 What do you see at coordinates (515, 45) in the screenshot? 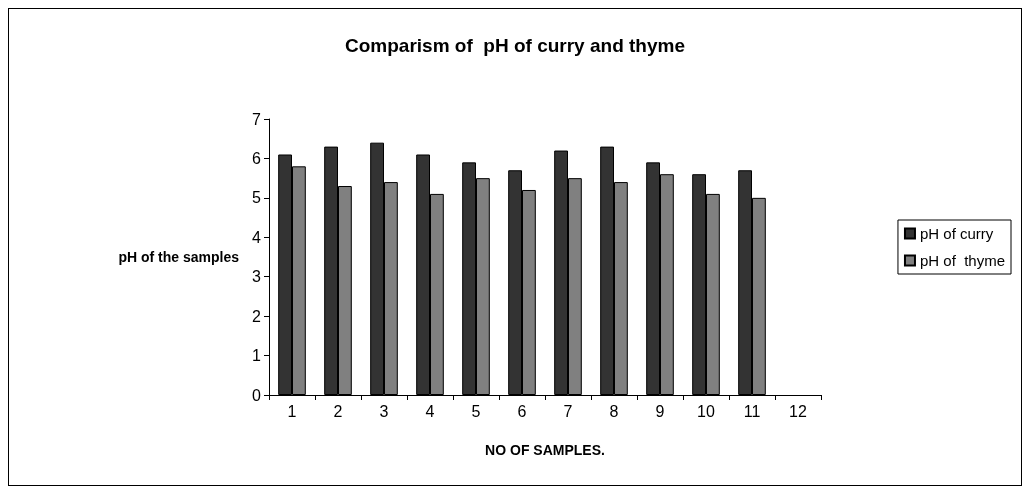
I see `chart-title: Comparism of pH of curry and thyme` at bounding box center [515, 45].